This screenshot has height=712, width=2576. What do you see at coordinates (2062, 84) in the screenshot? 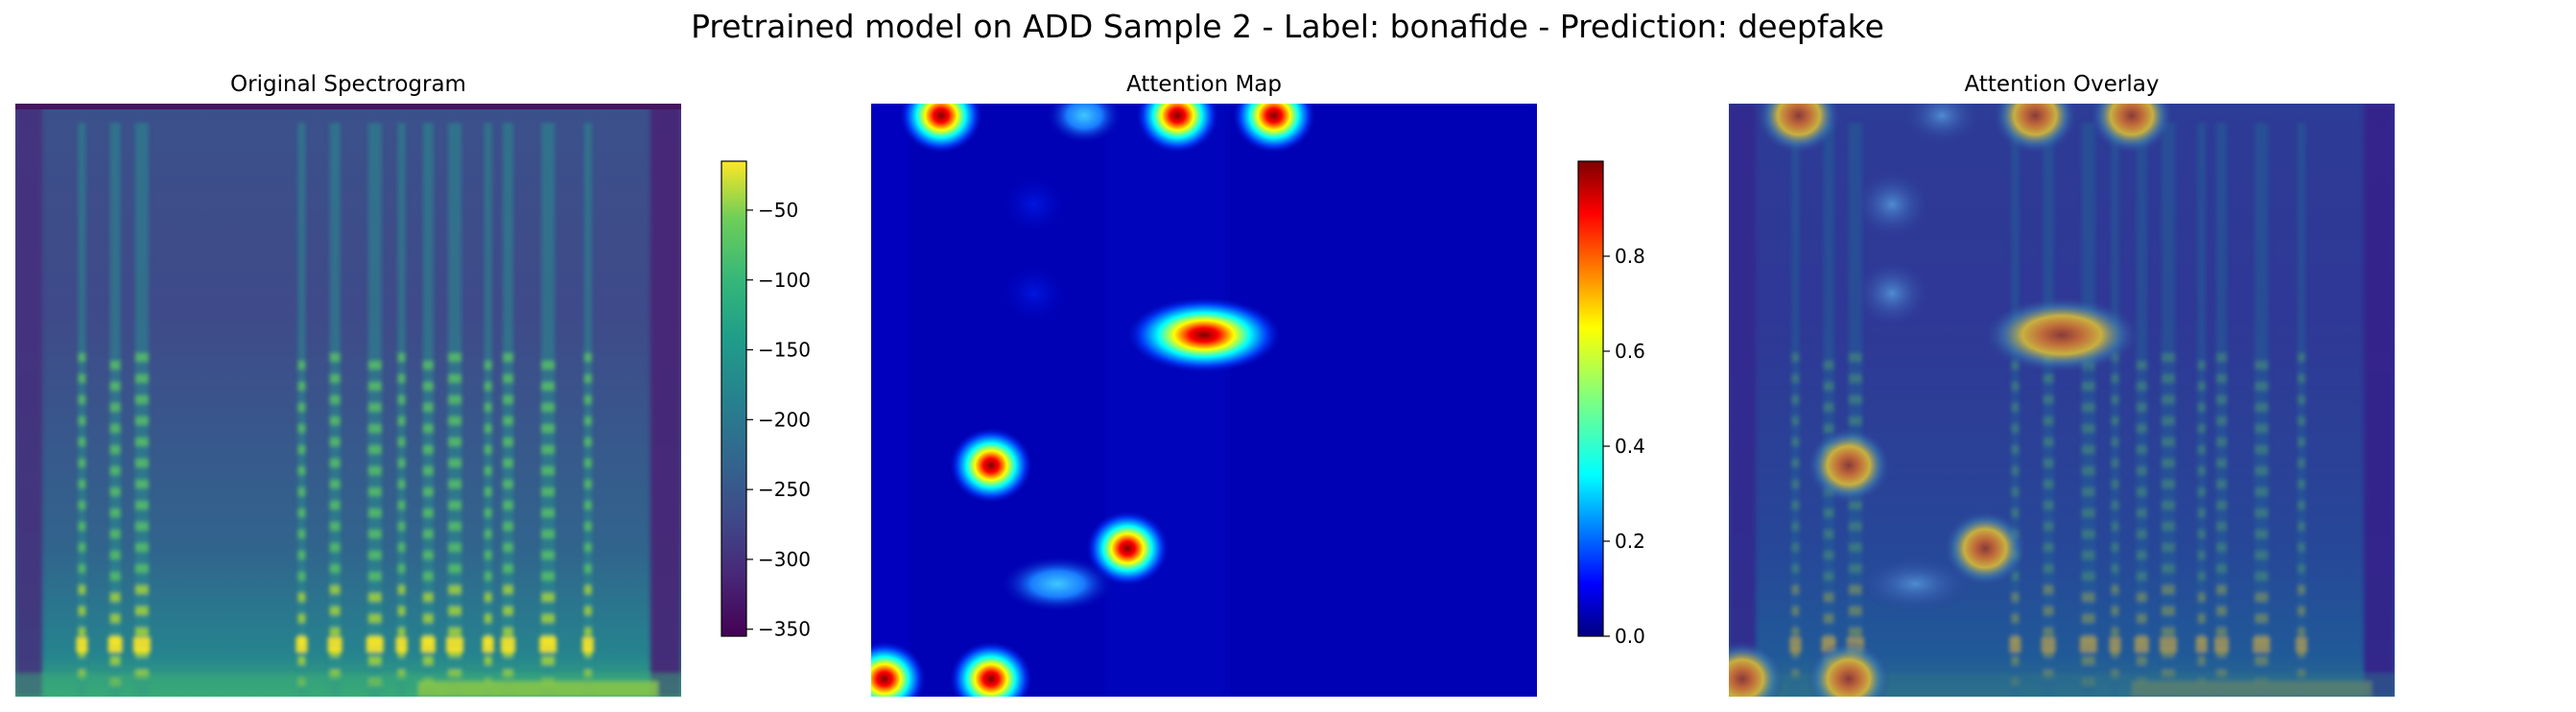
I see `panel-title-attention-overlay: Attention Overlay` at bounding box center [2062, 84].